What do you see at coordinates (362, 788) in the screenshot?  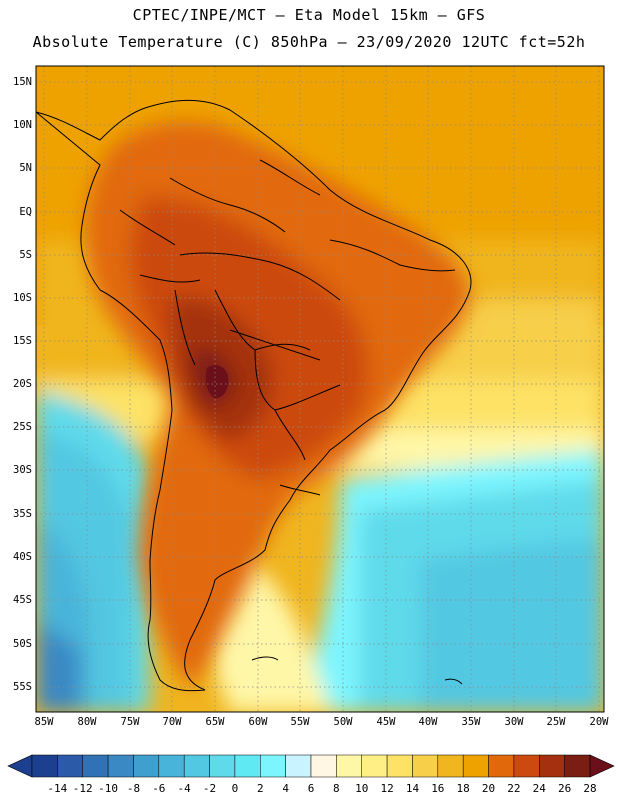 I see `colorbar-tick-label: 10` at bounding box center [362, 788].